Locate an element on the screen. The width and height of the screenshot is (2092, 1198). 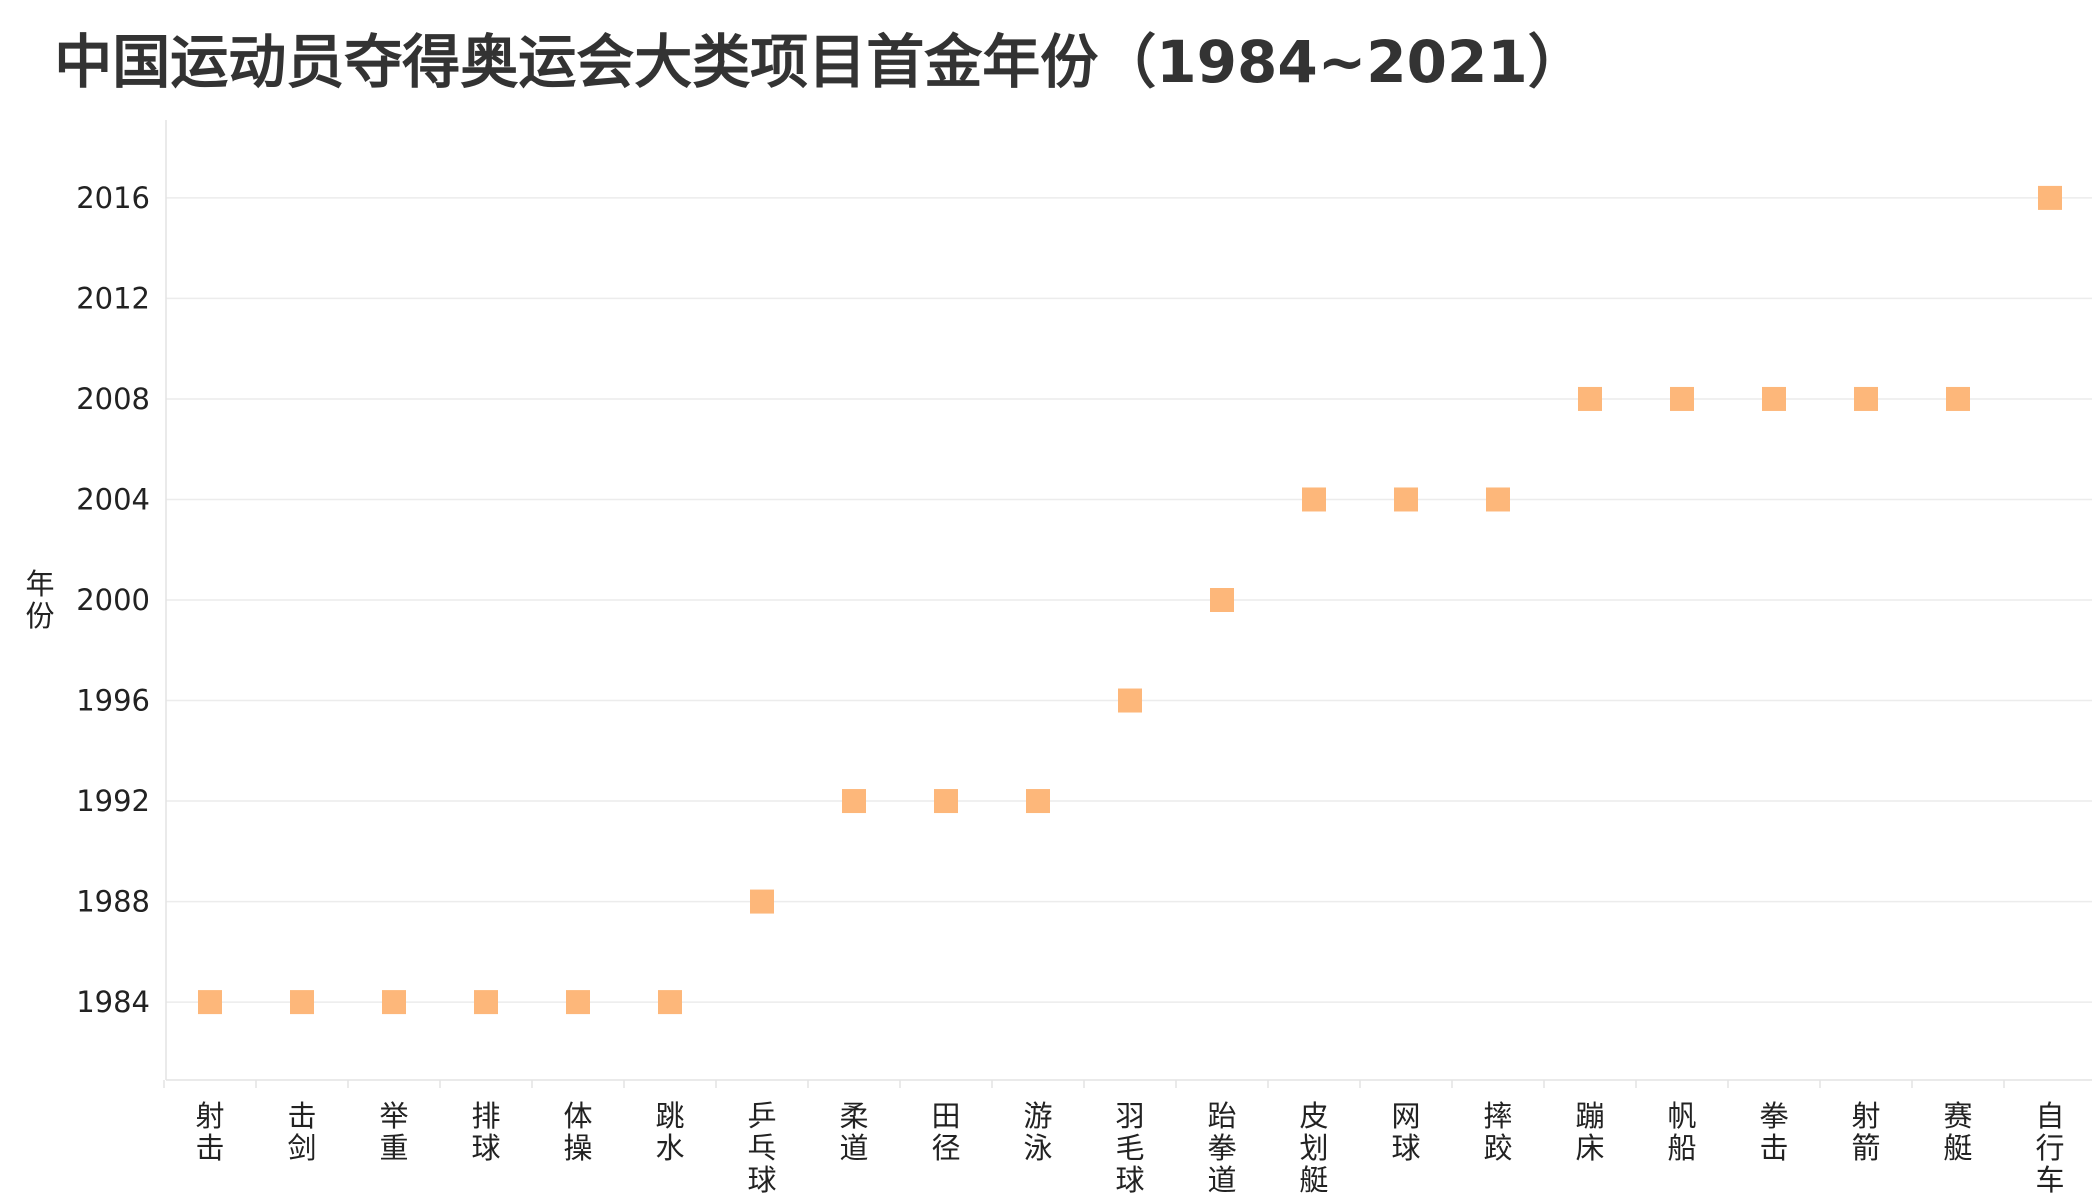
x-tick-label: 赛艇 is located at coordinates (1957, 1132).